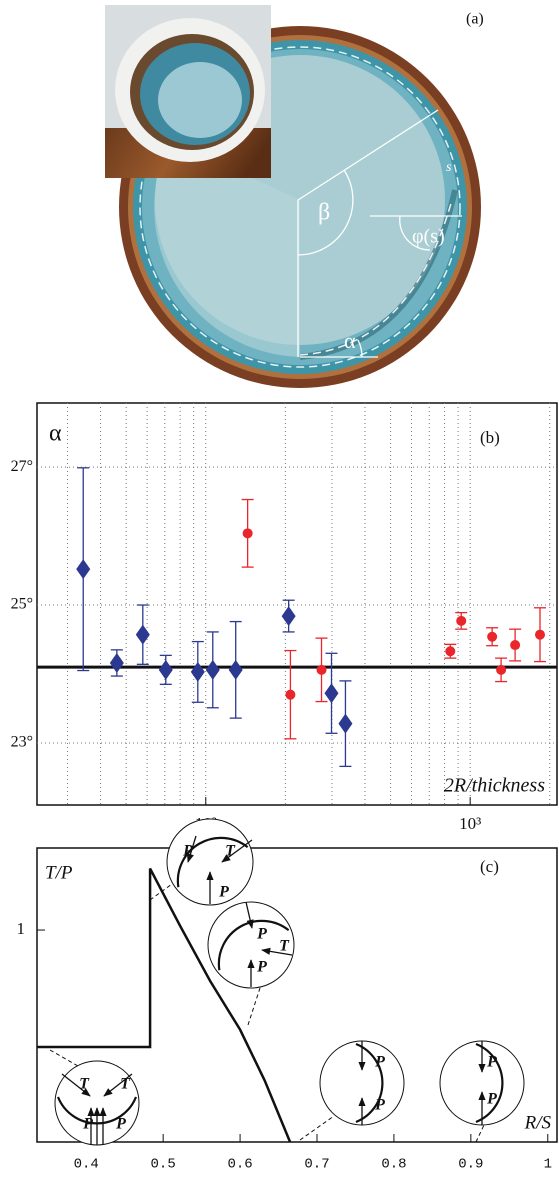 The width and height of the screenshot is (559, 1196). I want to click on panel-label: (c), so click(489, 866).